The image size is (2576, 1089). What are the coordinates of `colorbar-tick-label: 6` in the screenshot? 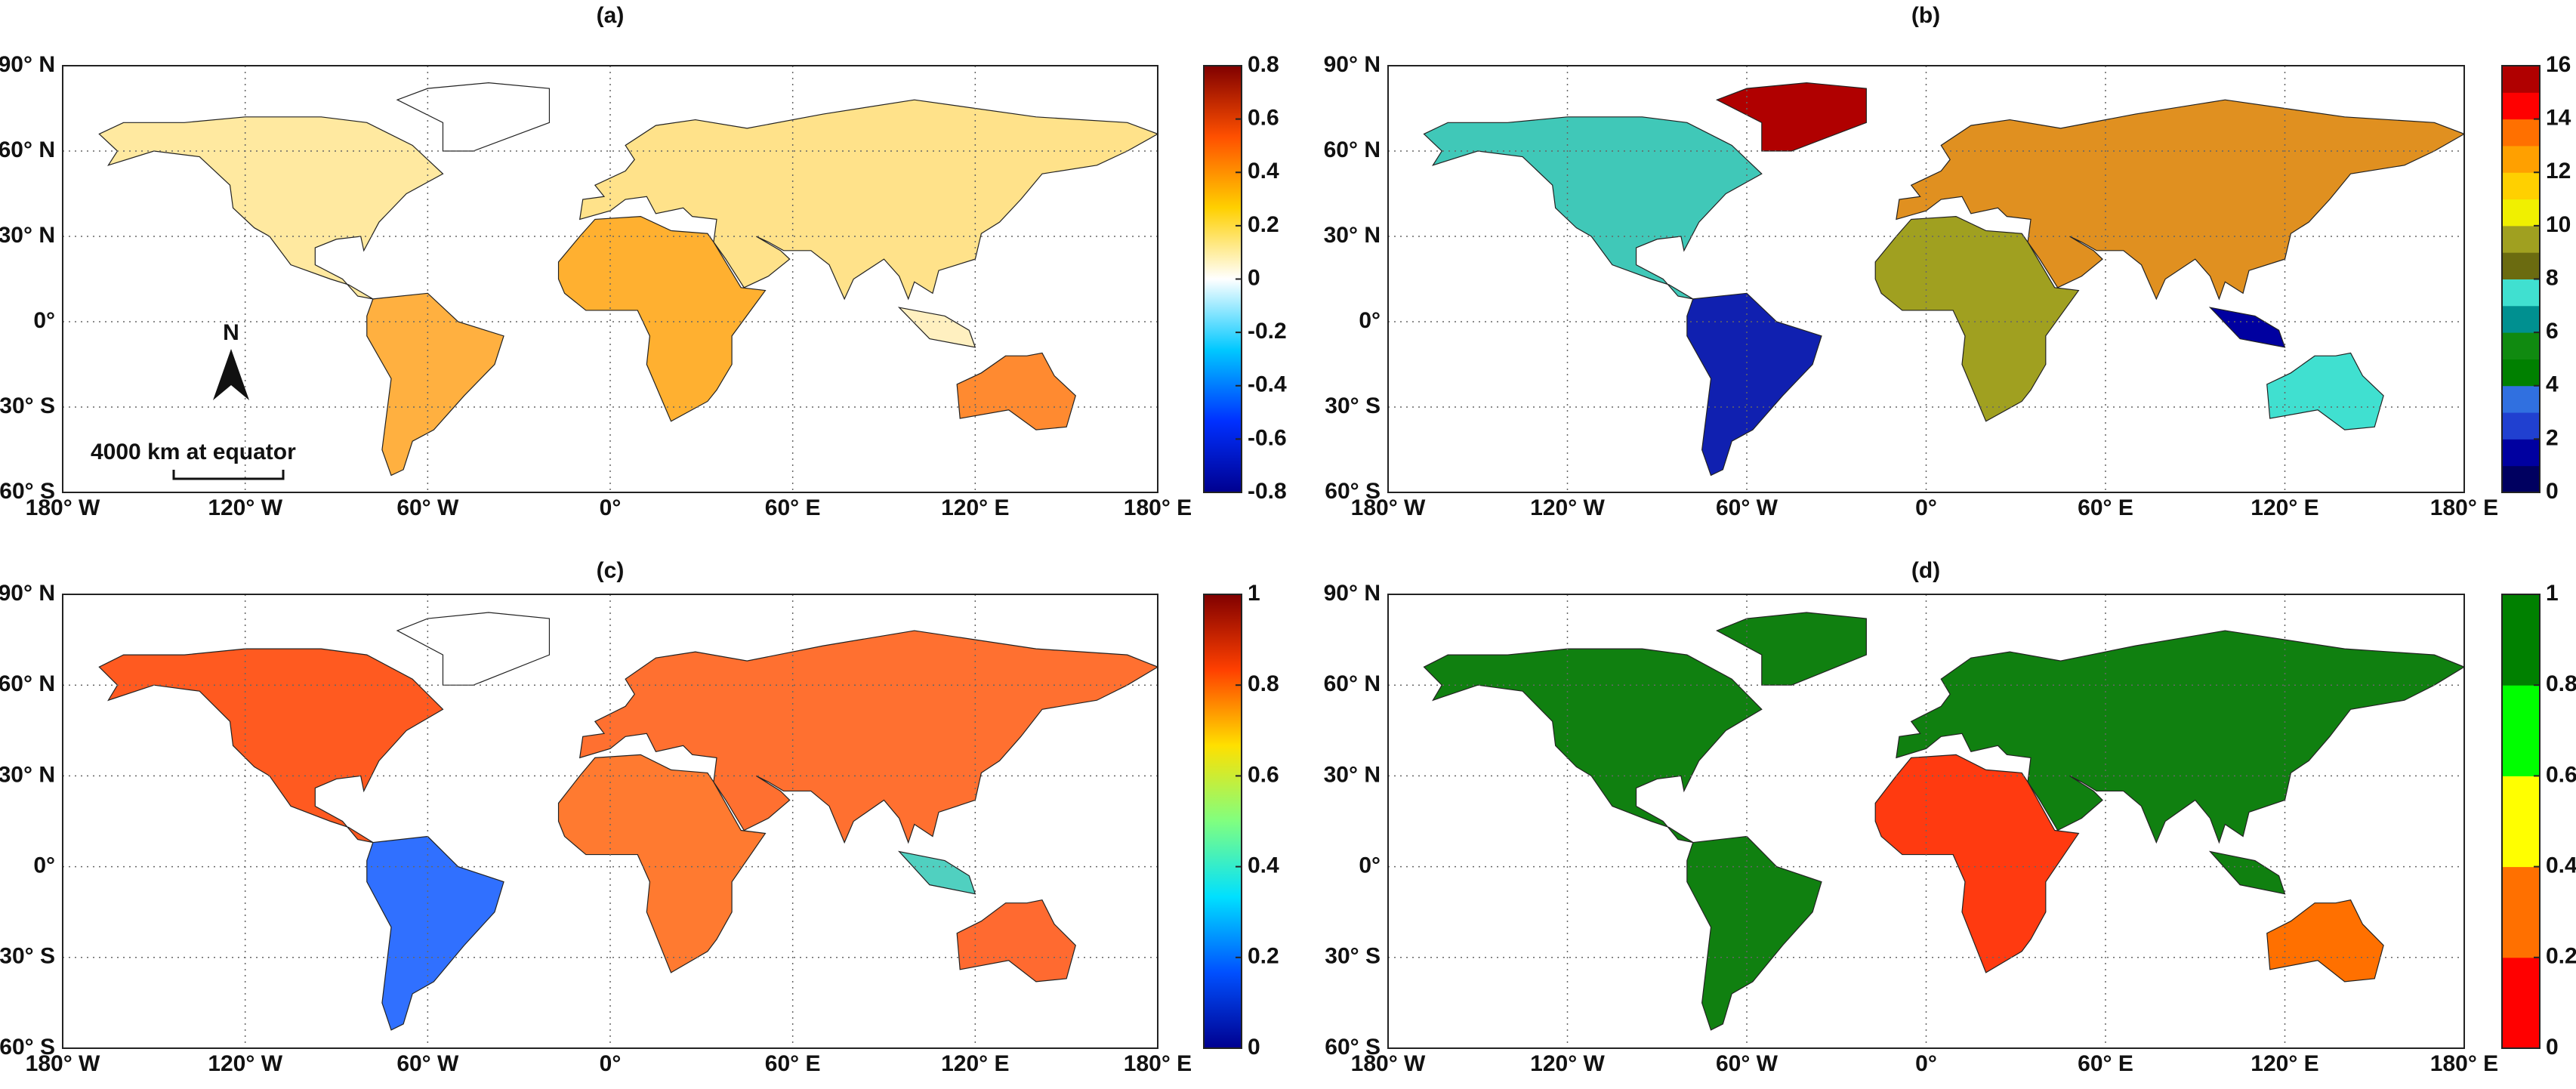 It's located at (2552, 331).